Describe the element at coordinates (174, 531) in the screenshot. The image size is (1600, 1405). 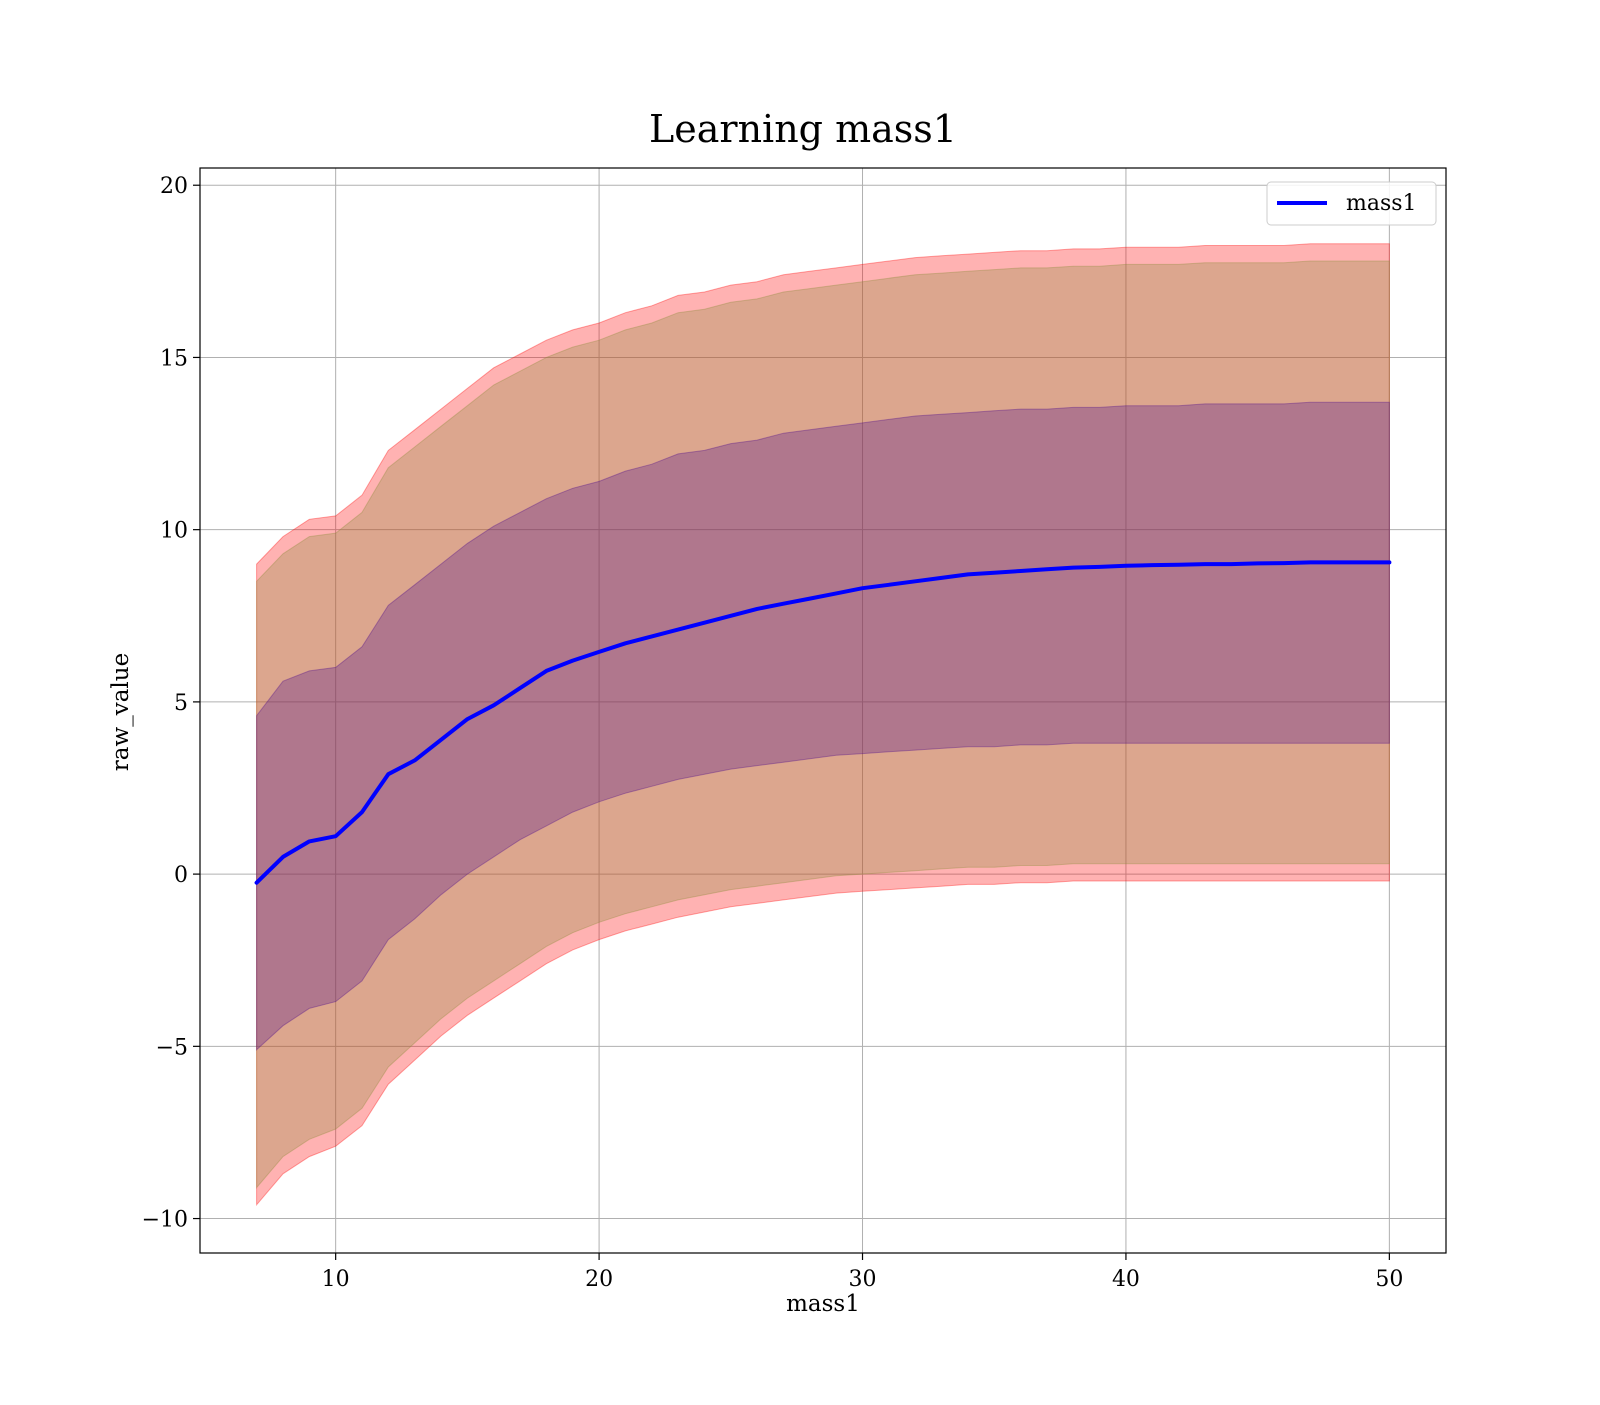
I see `y-tick-label: 10` at that location.